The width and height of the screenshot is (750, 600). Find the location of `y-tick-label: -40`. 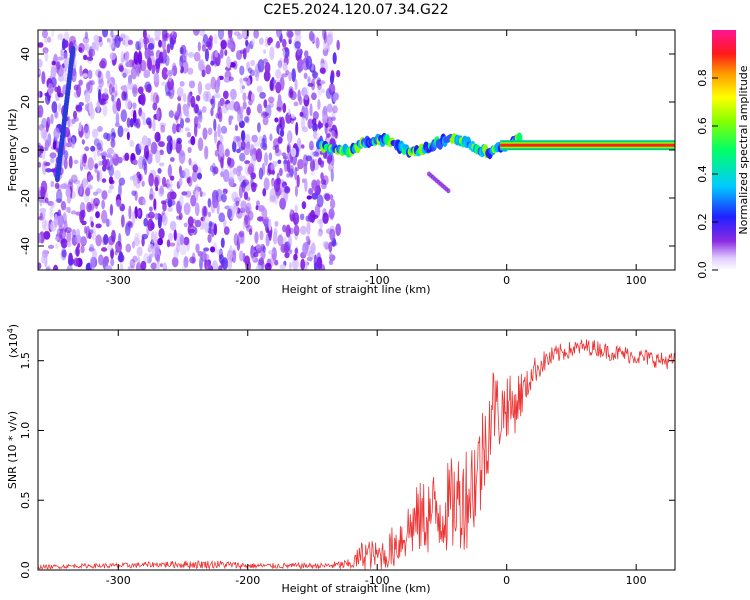

y-tick-label: -40 is located at coordinates (25, 246).